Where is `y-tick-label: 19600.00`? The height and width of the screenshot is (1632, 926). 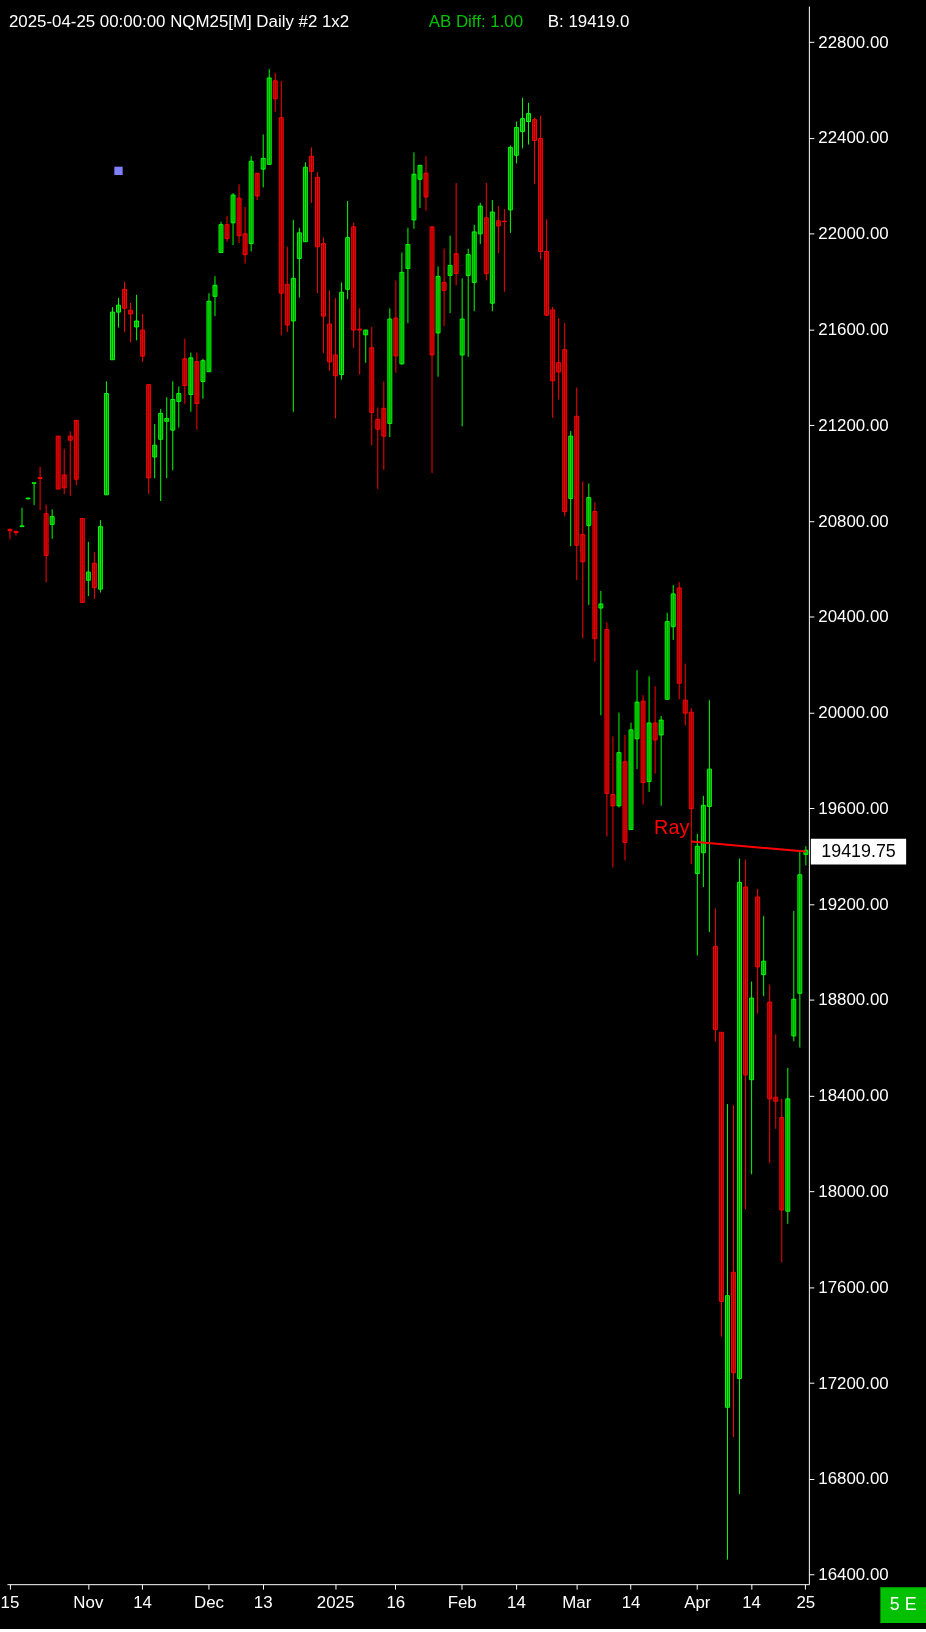 y-tick-label: 19600.00 is located at coordinates (853, 808).